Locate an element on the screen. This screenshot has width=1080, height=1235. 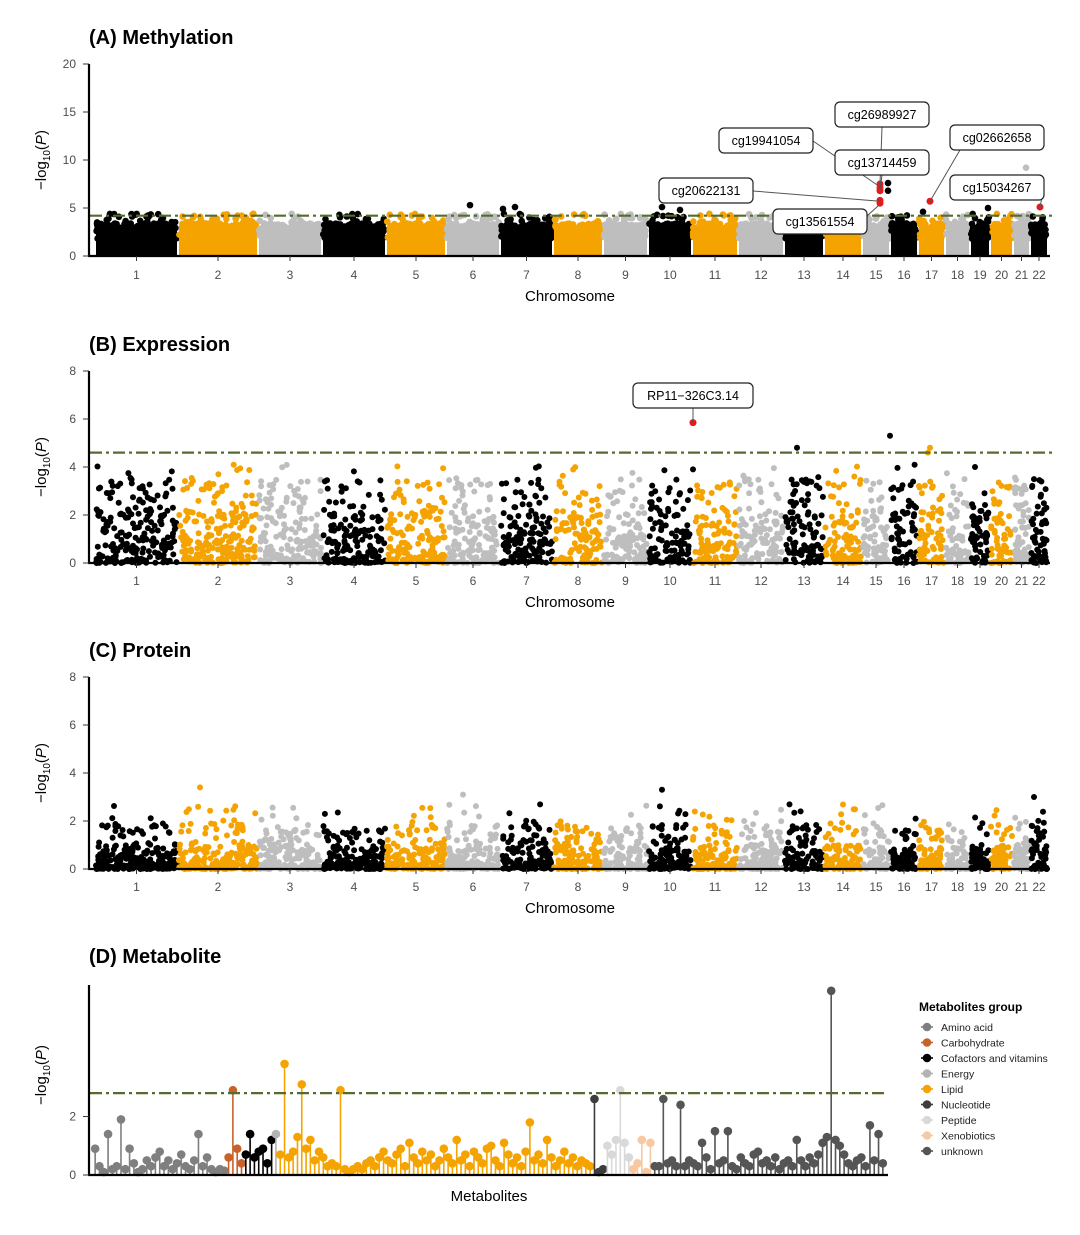
annotation: cg15034267 is located at coordinates (997, 191).